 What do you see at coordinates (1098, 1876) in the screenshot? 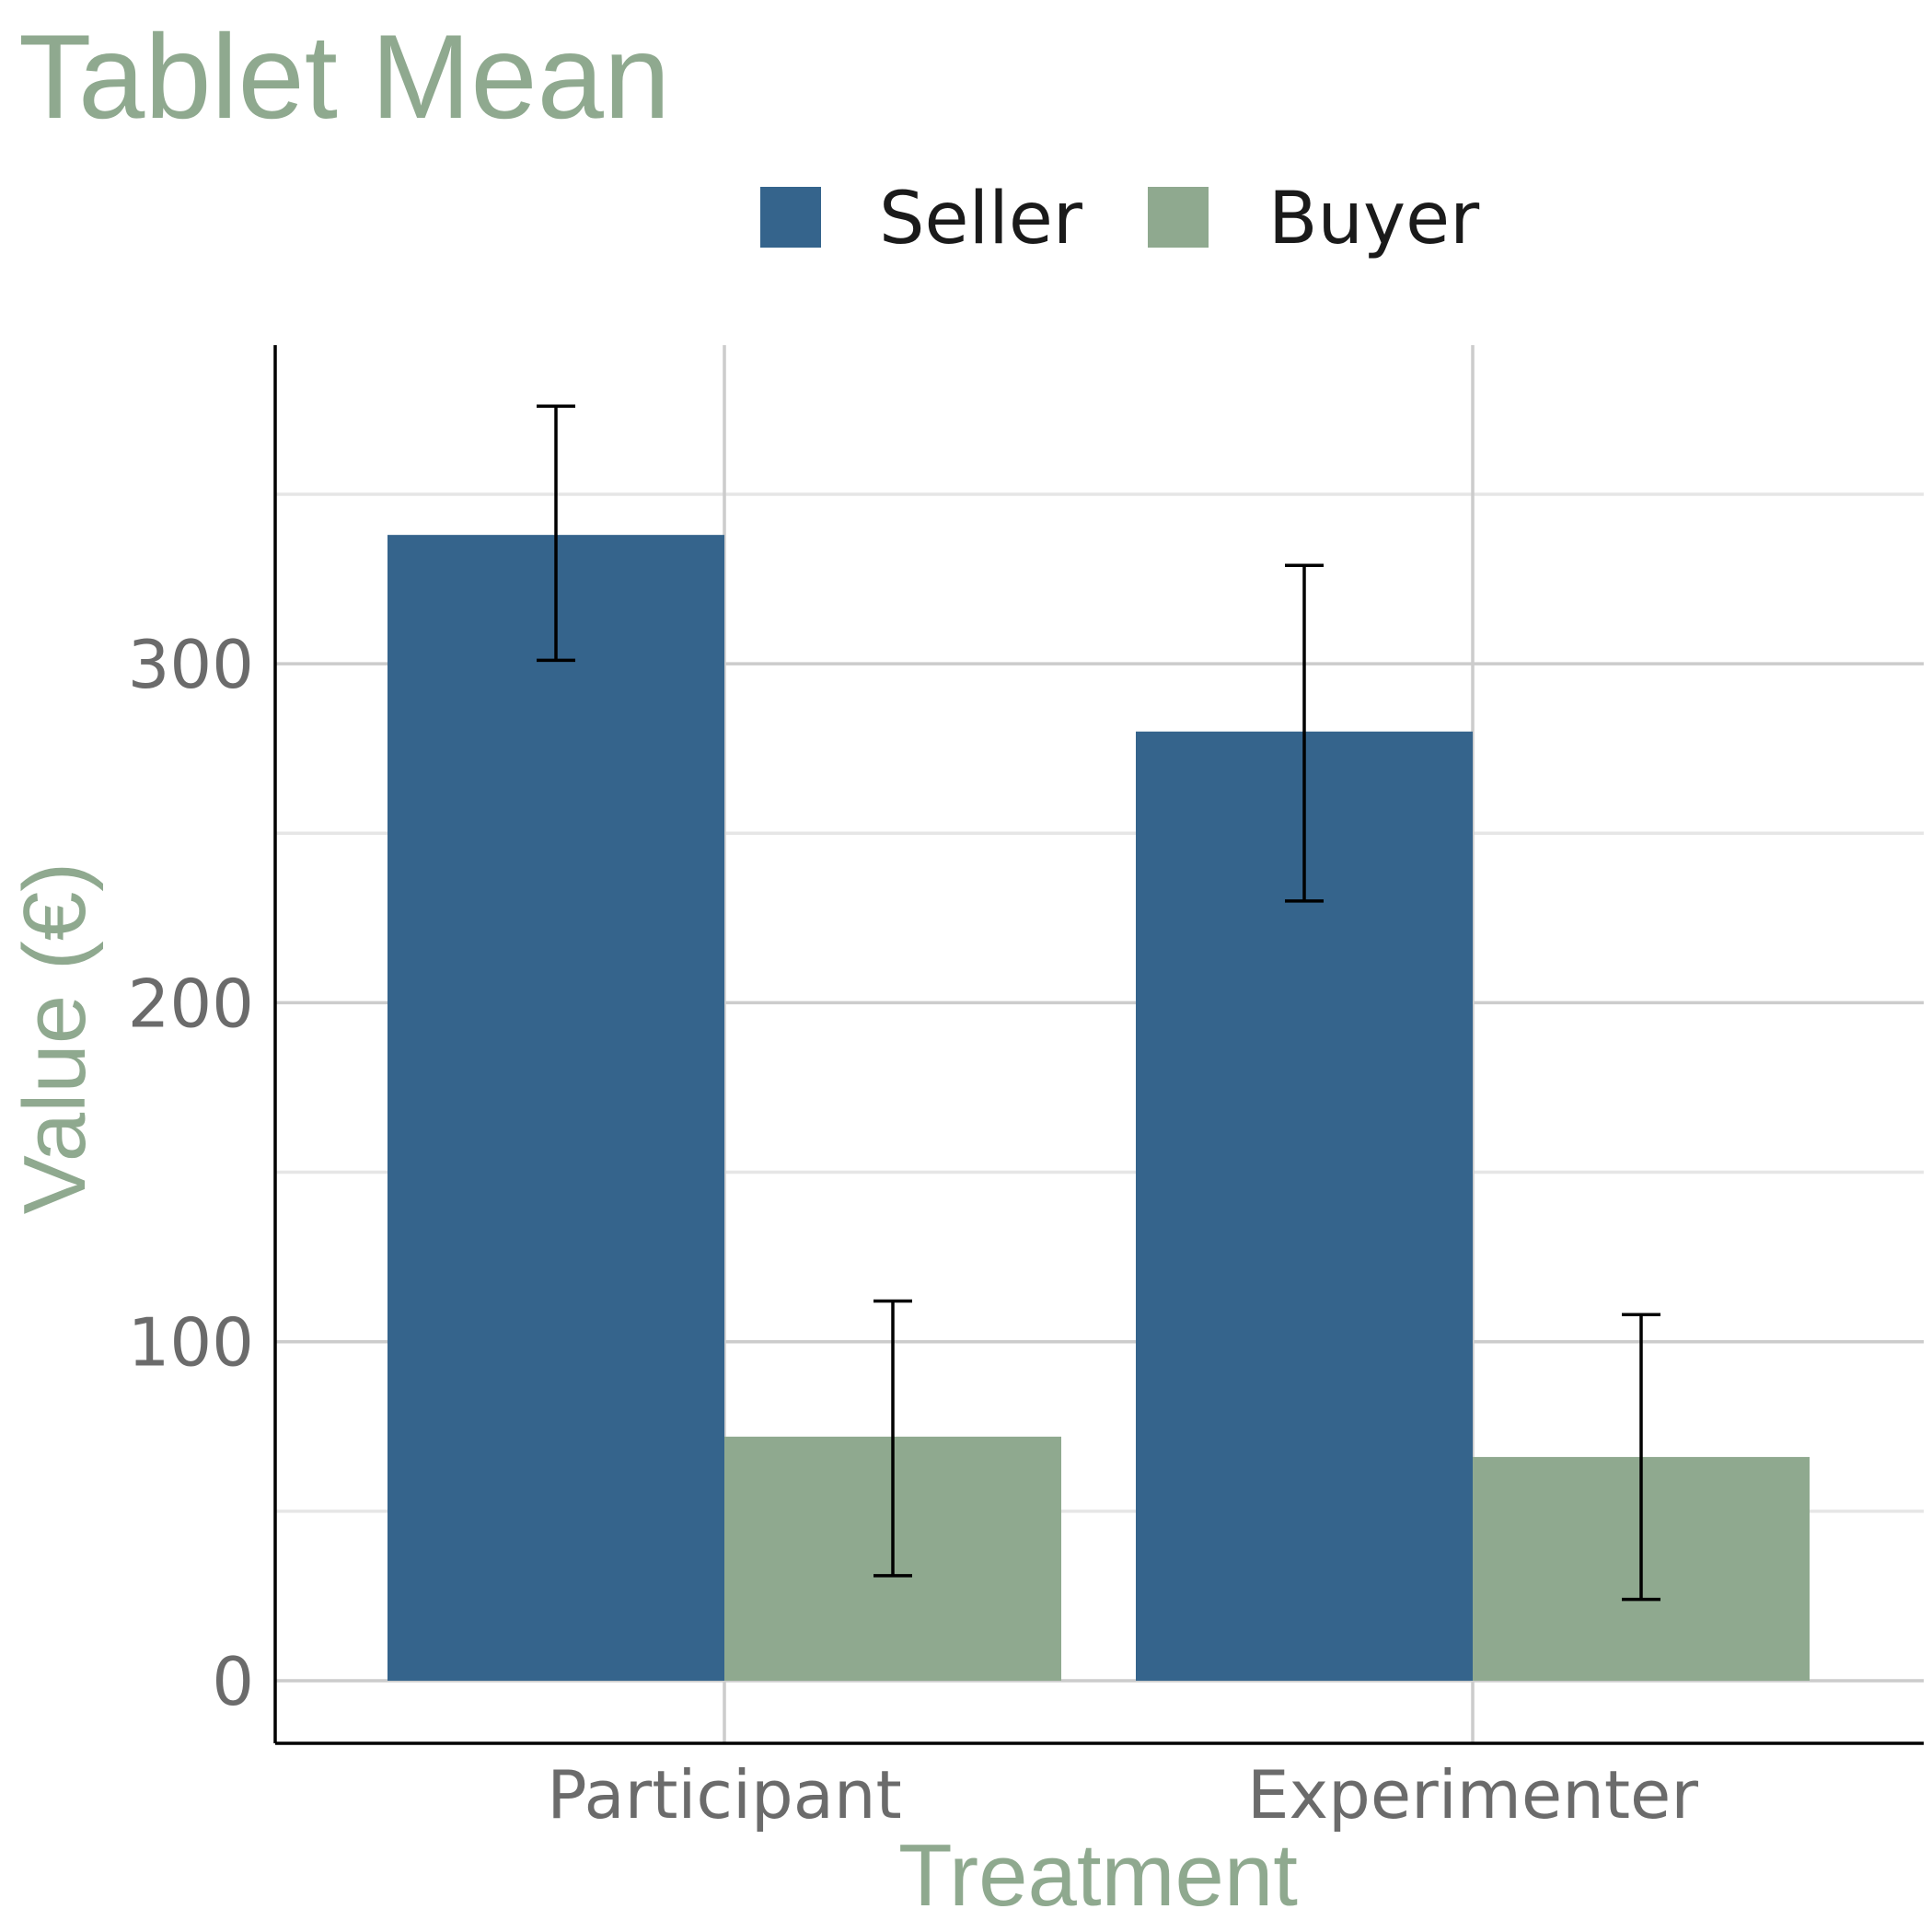
I see `x-axis-title: Treatment` at bounding box center [1098, 1876].